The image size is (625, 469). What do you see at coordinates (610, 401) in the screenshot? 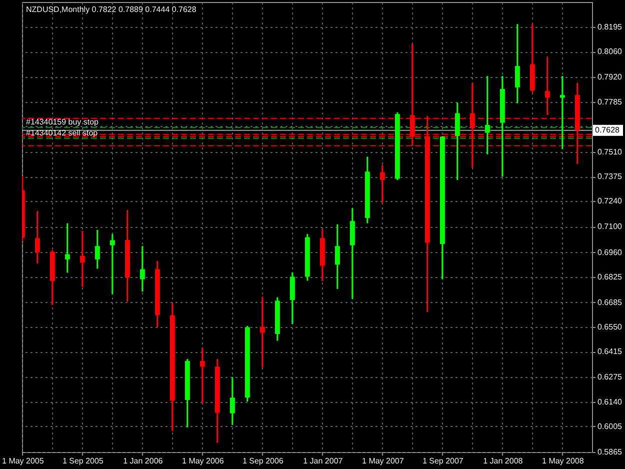
I see `y-tick-label: 0.6140` at bounding box center [610, 401].